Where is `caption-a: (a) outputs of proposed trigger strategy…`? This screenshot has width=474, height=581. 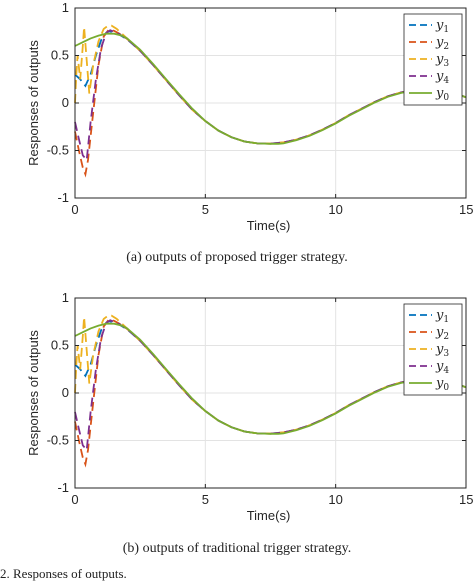 caption-a: (a) outputs of proposed trigger strategy… is located at coordinates (237, 257).